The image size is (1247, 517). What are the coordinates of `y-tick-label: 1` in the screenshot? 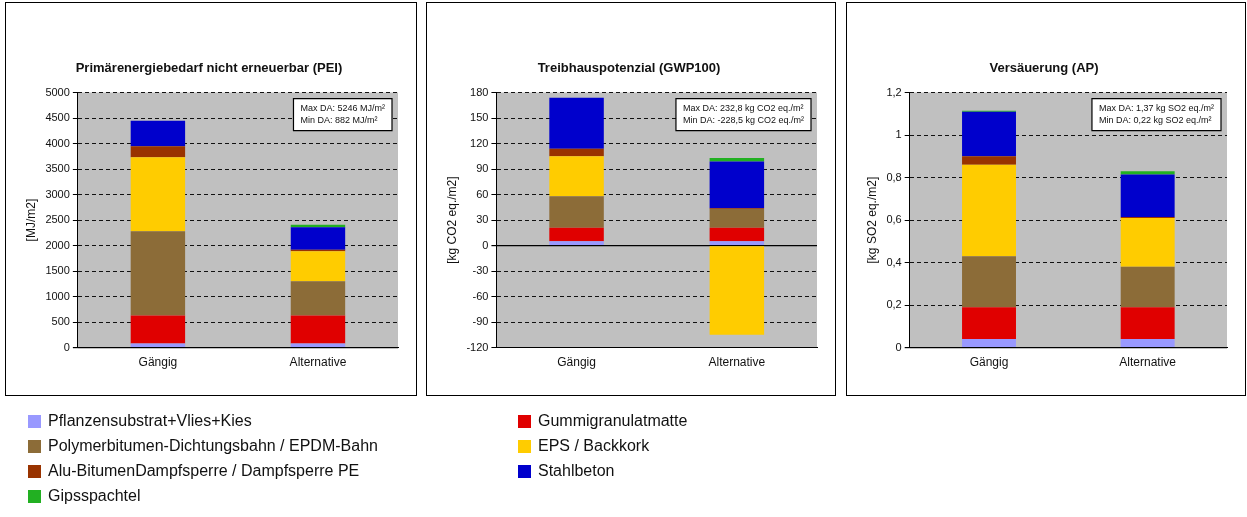 It's located at (898, 134).